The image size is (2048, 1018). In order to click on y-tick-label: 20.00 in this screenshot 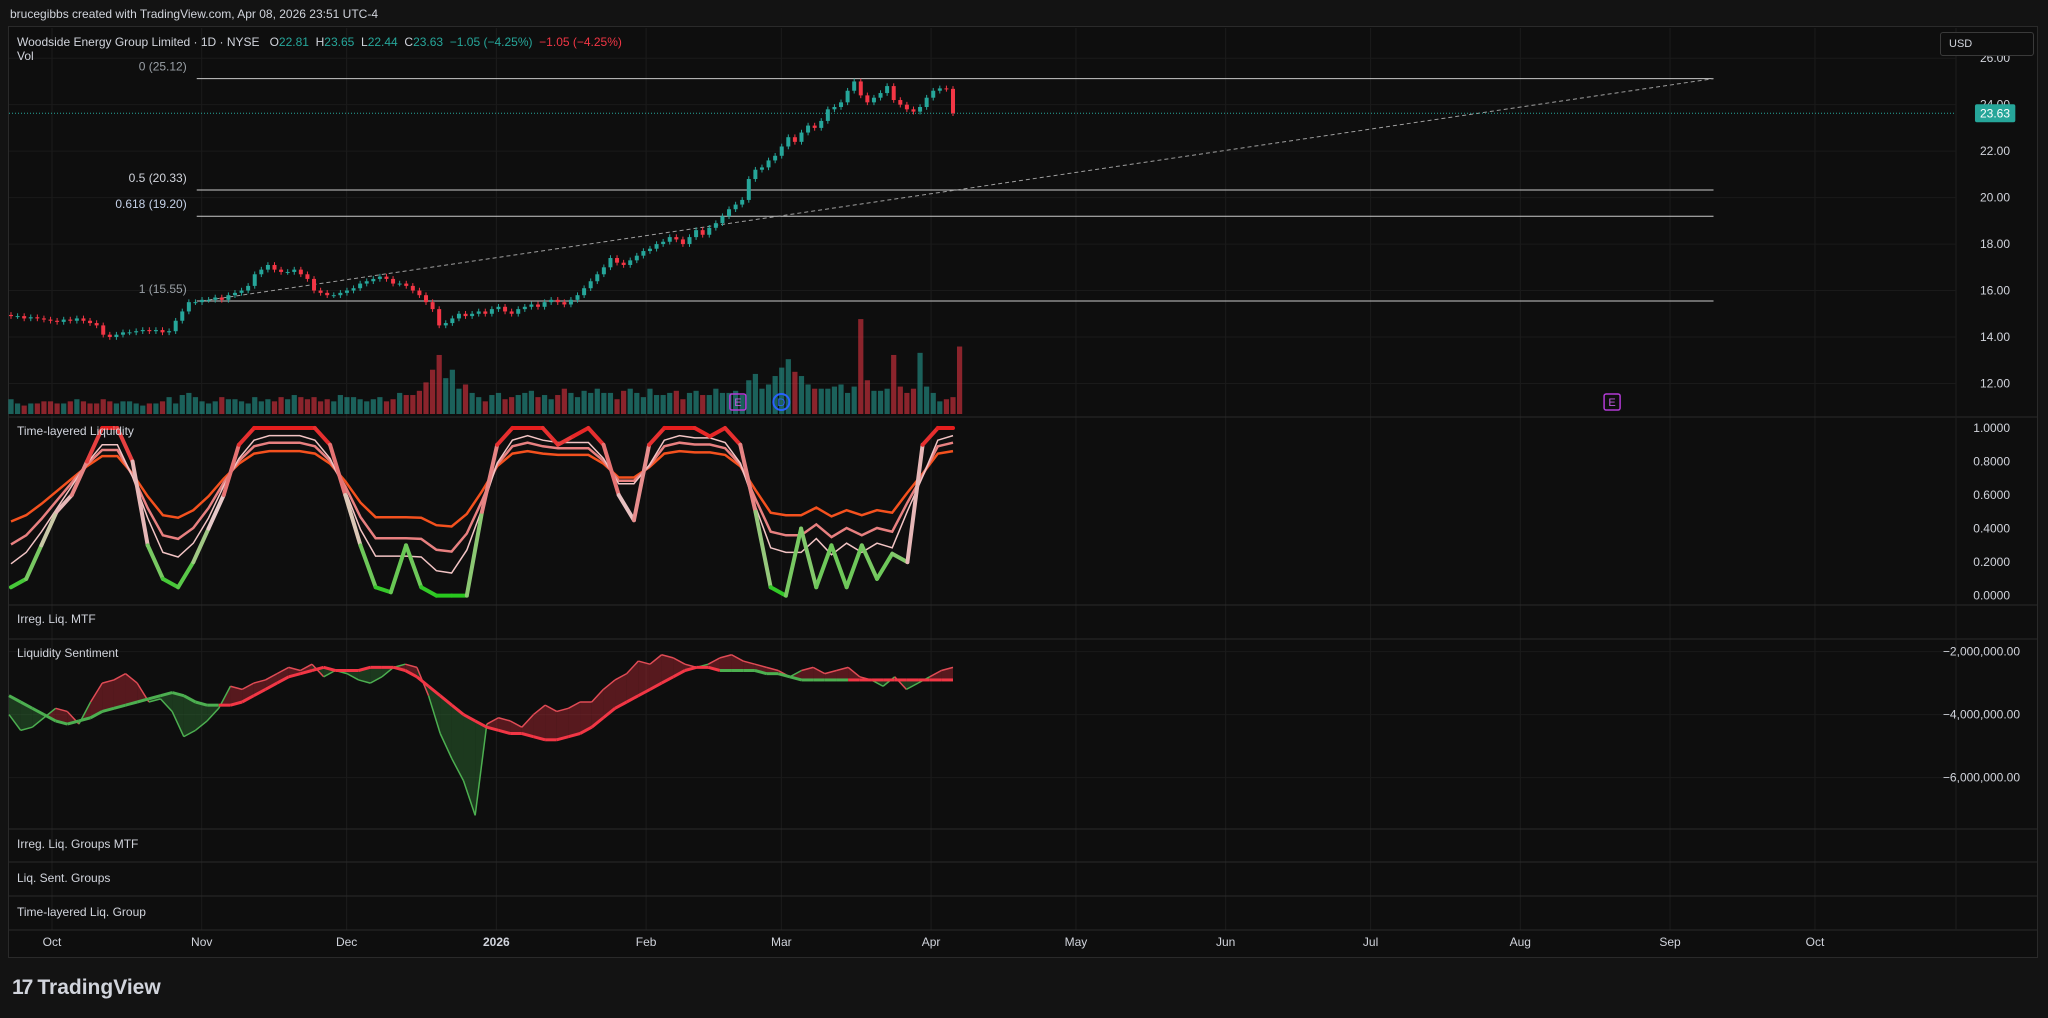, I will do `click(1995, 198)`.